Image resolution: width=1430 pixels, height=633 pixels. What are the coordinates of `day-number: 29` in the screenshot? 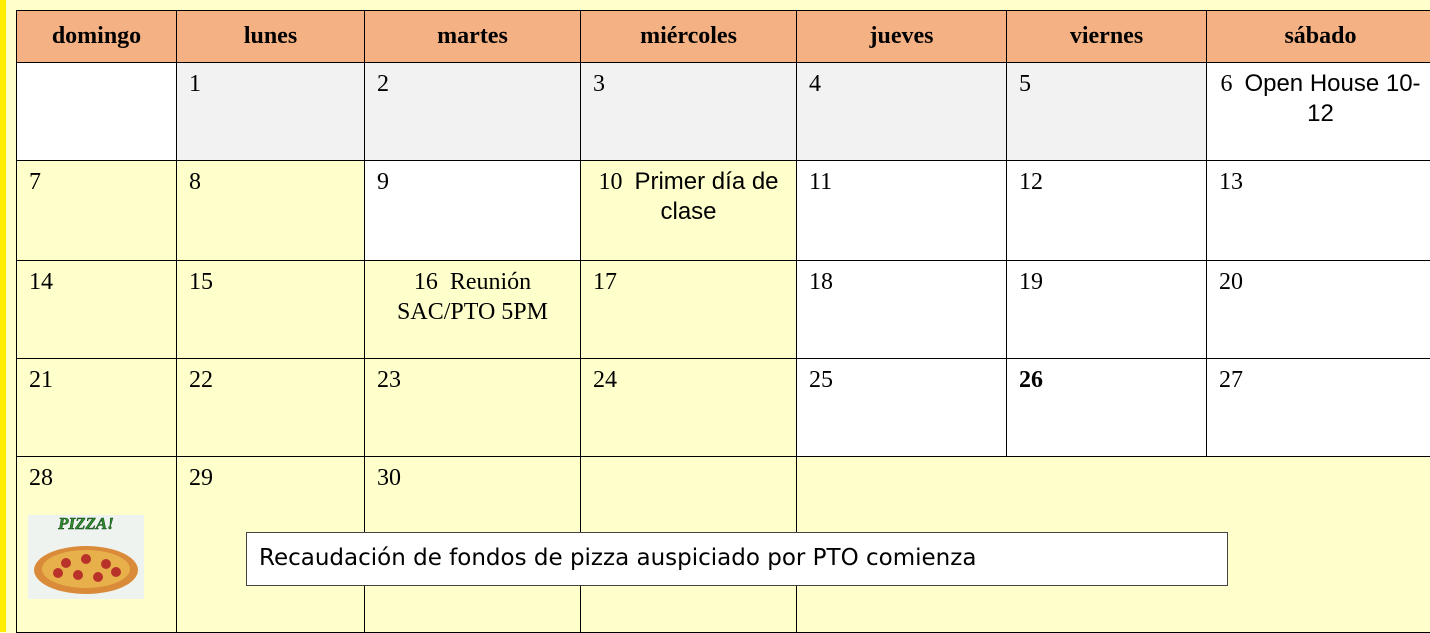 It's located at (201, 478).